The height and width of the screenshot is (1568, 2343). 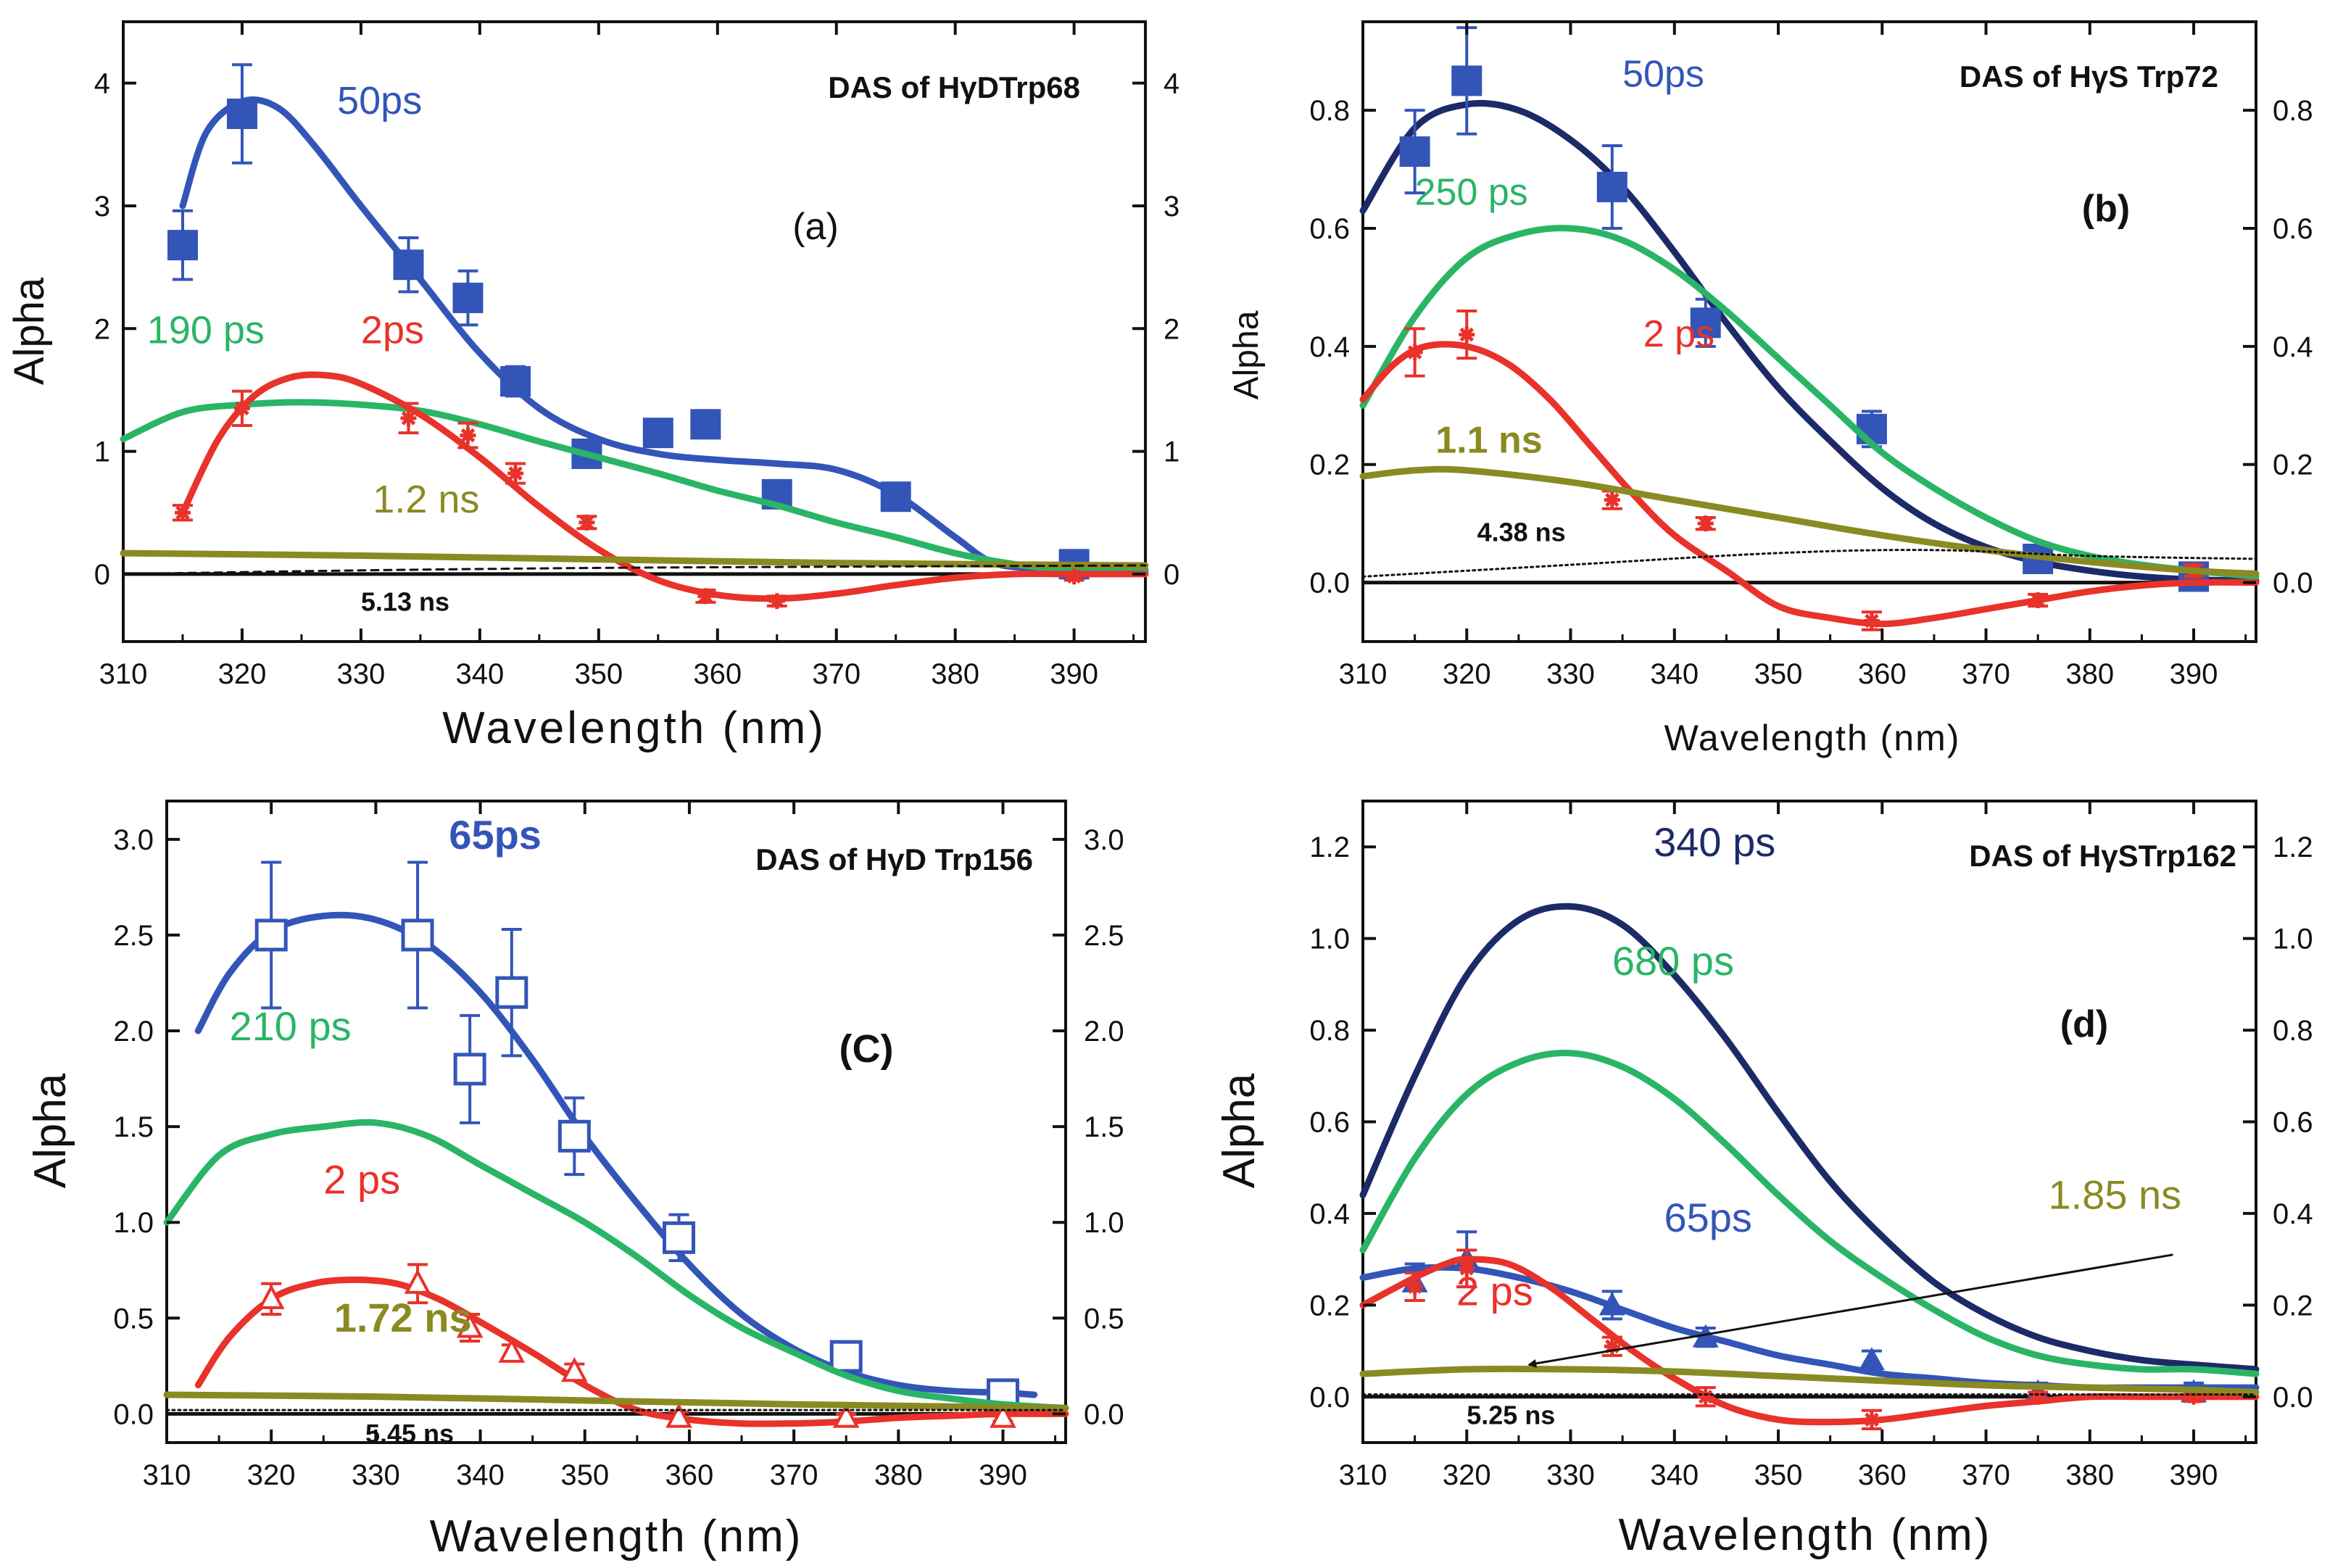 What do you see at coordinates (1714, 842) in the screenshot?
I see `series-label: 340 ps` at bounding box center [1714, 842].